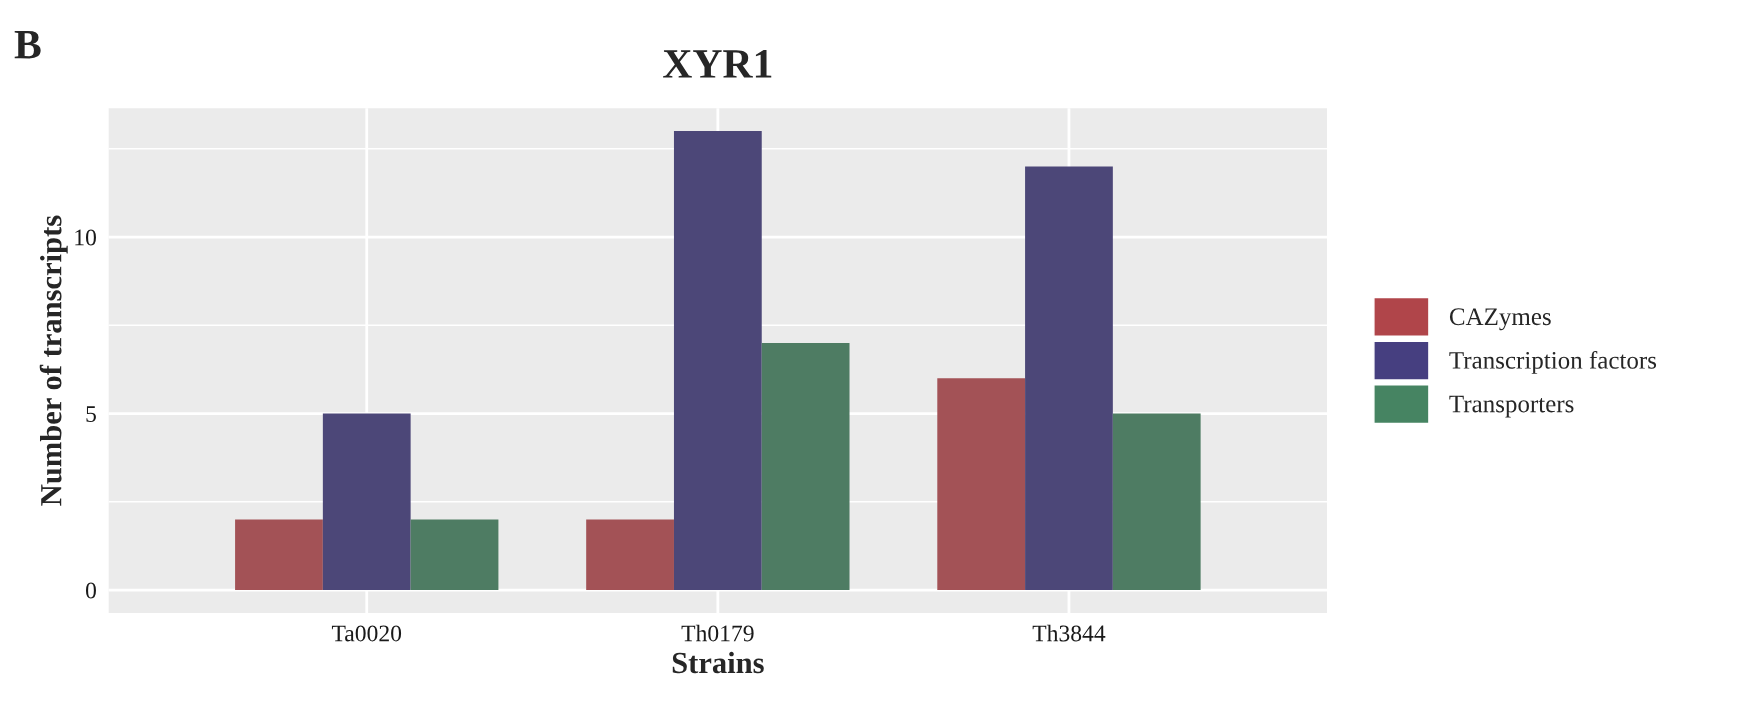 The width and height of the screenshot is (1753, 707). I want to click on x-tick-label: Th0179, so click(717, 633).